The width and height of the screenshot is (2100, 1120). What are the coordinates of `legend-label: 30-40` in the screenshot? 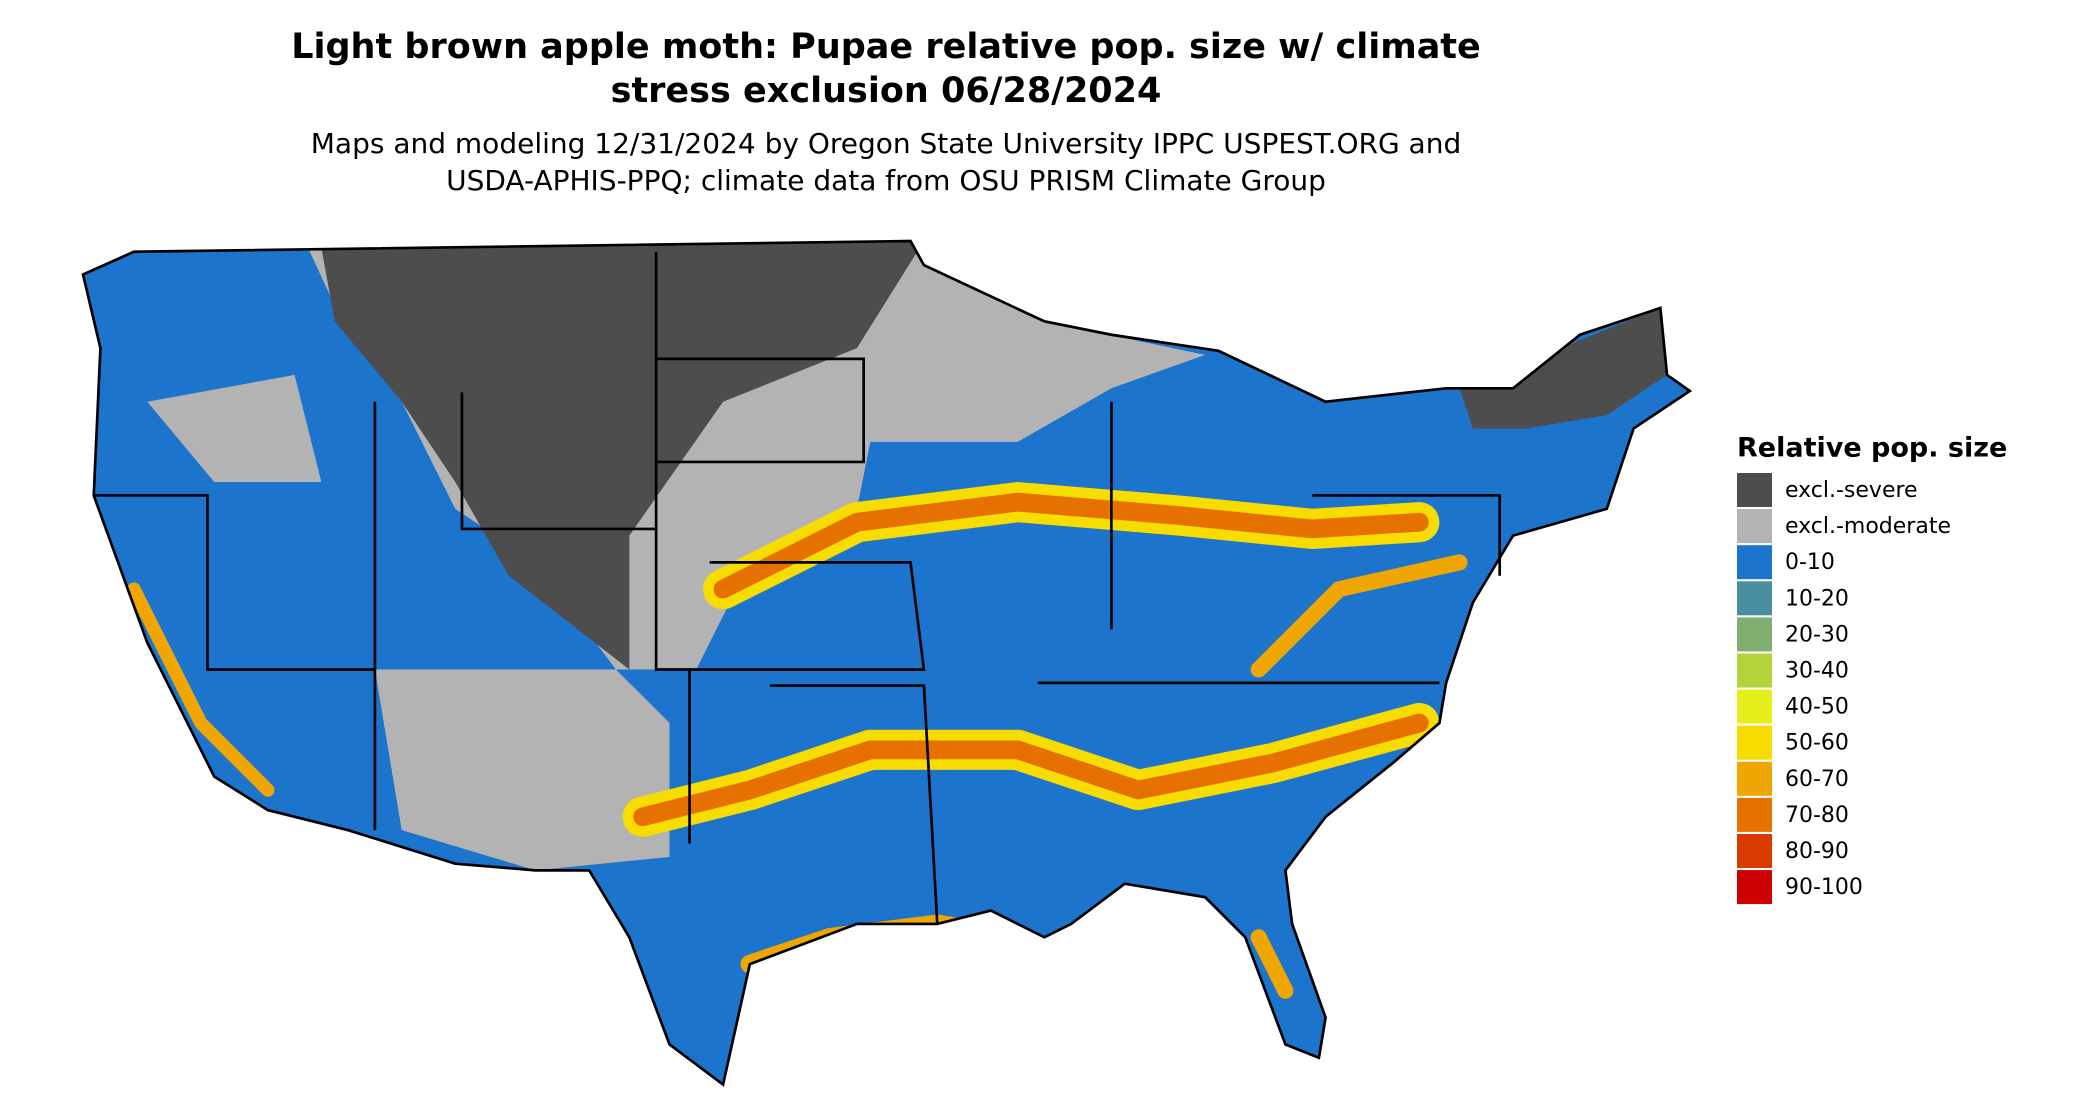 It's located at (1817, 671).